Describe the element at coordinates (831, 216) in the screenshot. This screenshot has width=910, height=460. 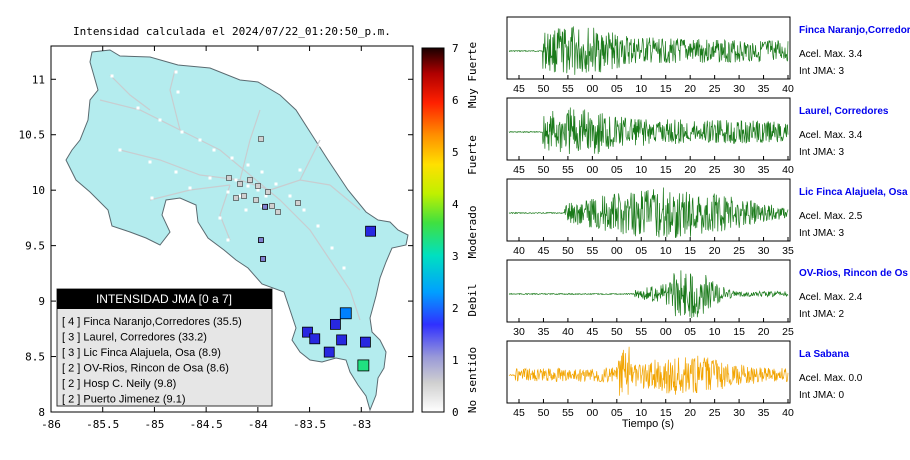
I see `peak-acceleration: Acel. Max. 2.5` at that location.